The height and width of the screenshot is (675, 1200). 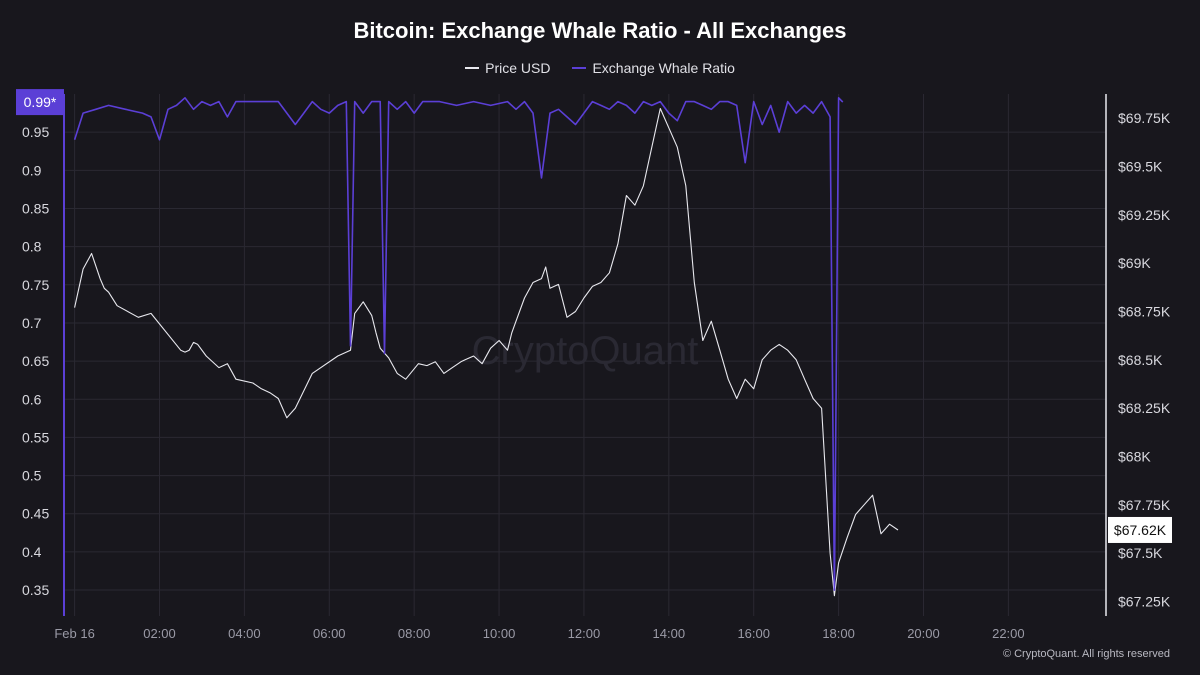 I want to click on y-right-current-badge, so click(x=1140, y=529).